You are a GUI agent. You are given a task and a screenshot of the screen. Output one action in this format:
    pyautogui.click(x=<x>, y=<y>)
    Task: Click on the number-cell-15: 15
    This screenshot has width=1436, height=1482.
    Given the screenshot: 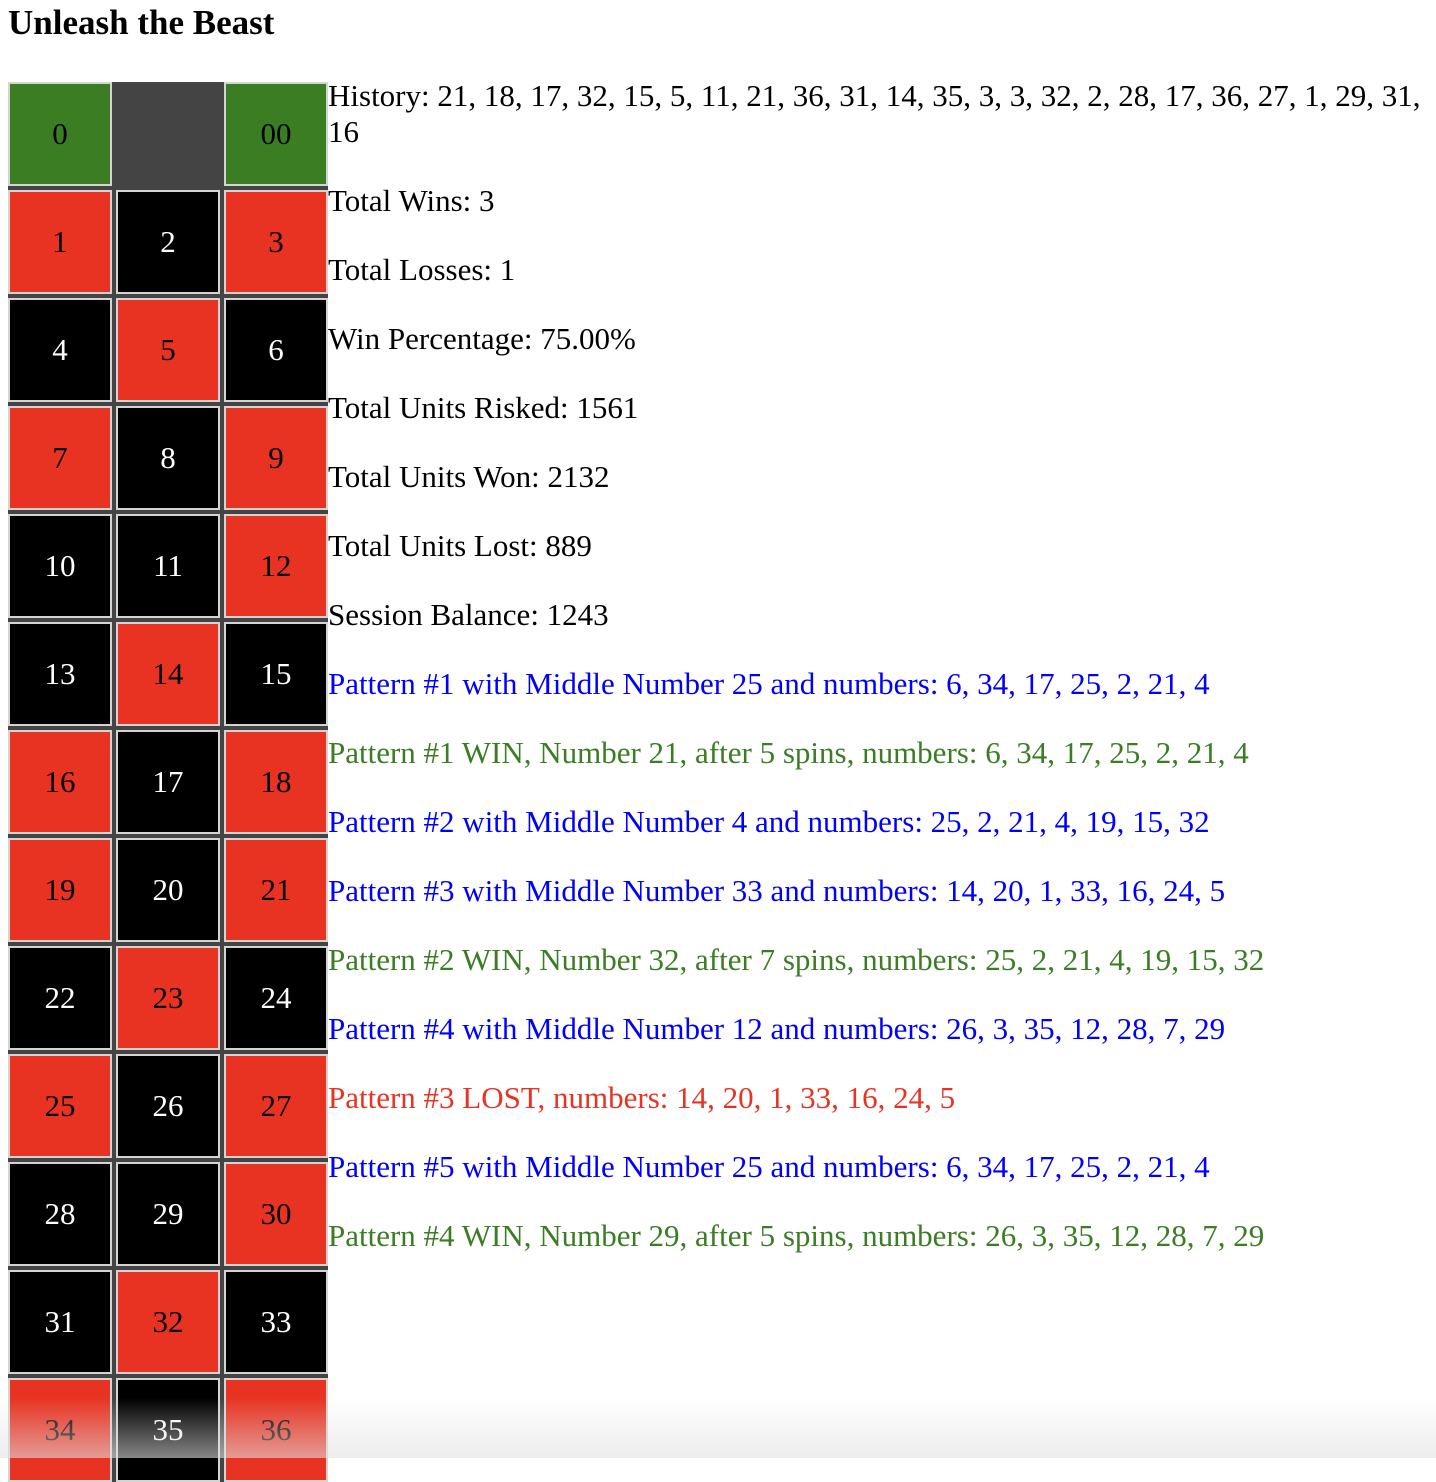 What is the action you would take?
    pyautogui.click(x=276, y=674)
    